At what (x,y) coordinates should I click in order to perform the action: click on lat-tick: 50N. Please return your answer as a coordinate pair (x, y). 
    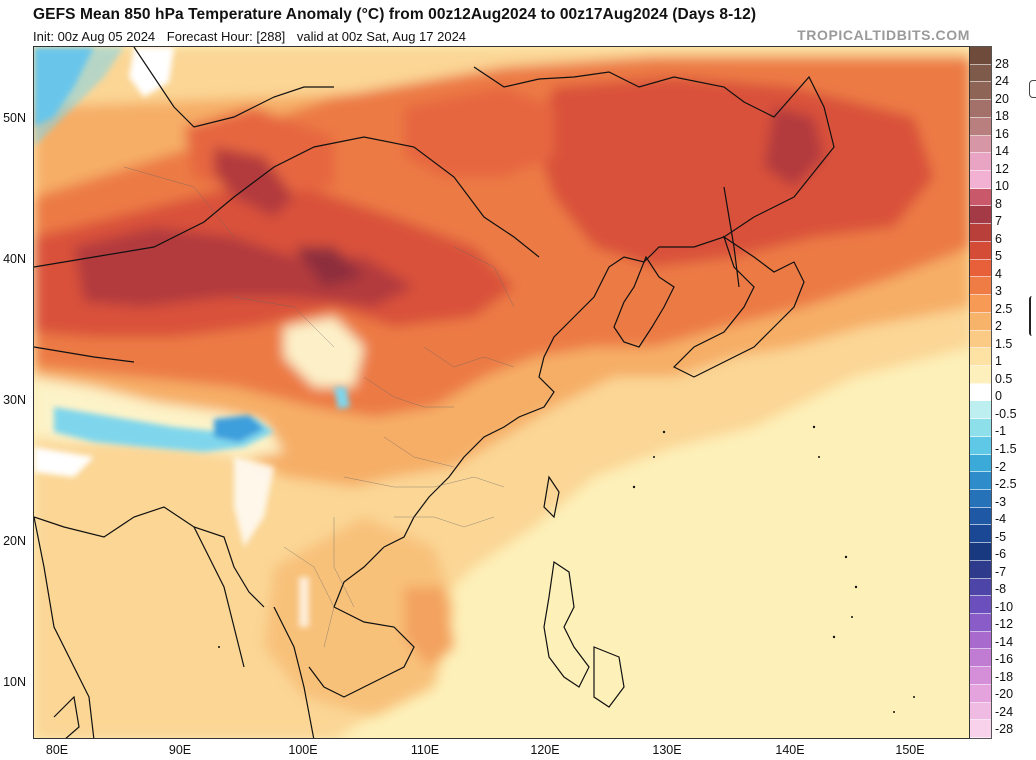
    Looking at the image, I should click on (14, 118).